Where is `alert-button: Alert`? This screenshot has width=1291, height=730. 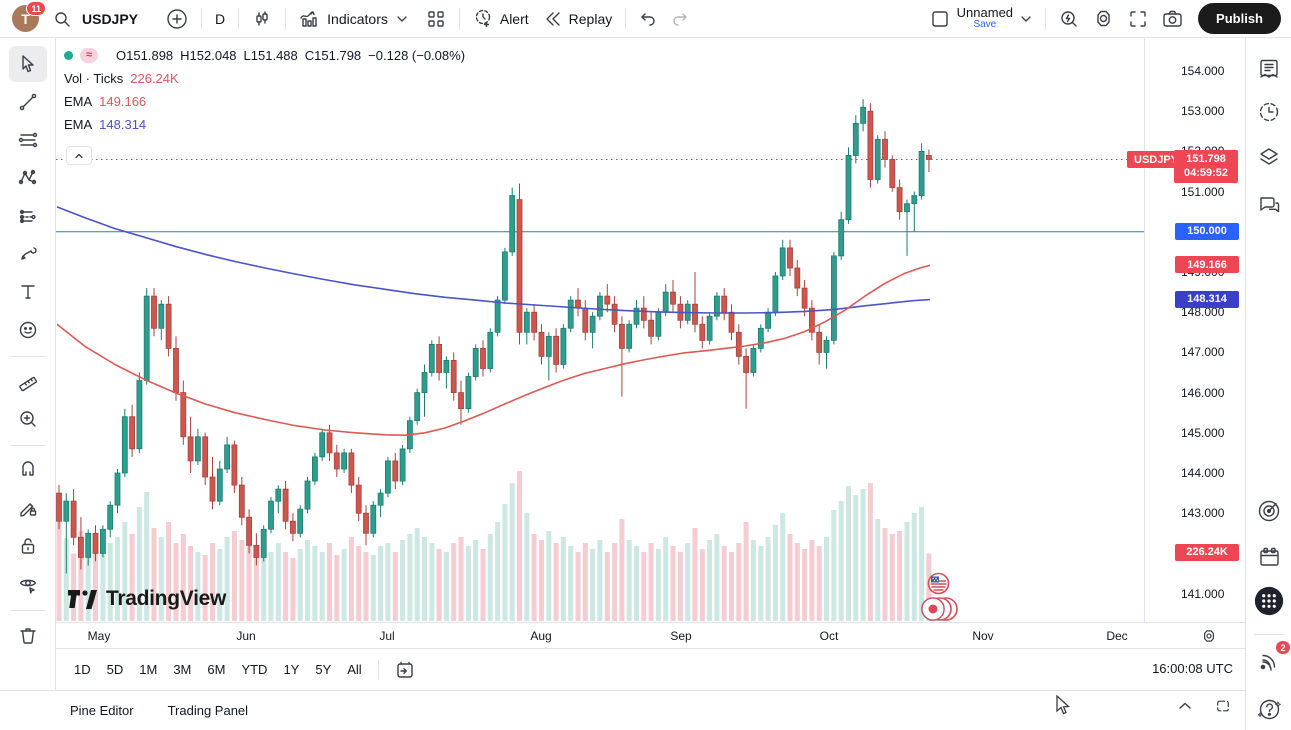
alert-button: Alert is located at coordinates (501, 18).